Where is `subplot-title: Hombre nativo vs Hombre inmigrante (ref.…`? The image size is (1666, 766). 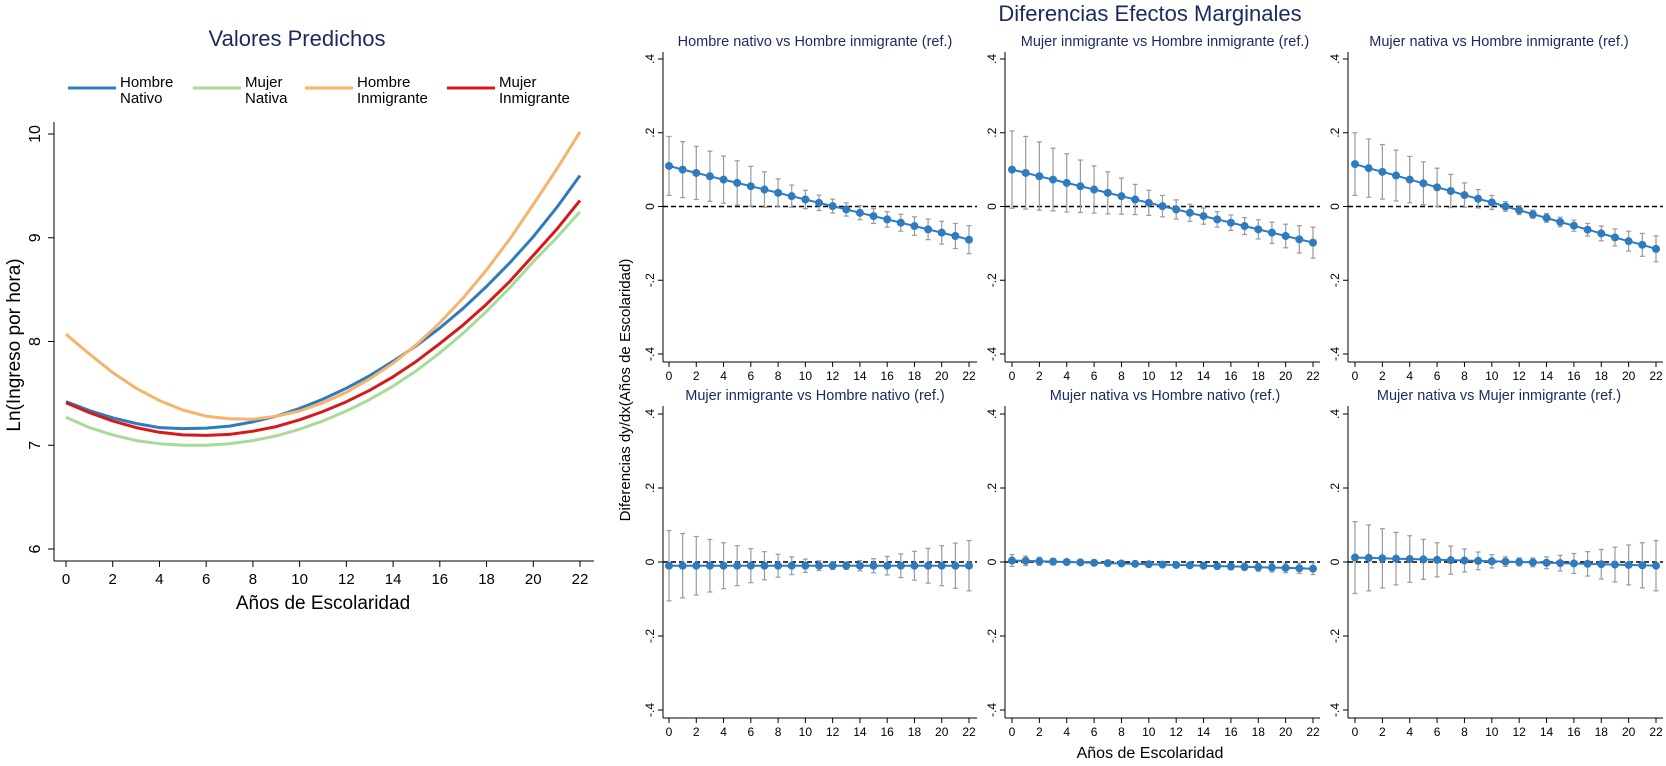 subplot-title: Hombre nativo vs Hombre inmigrante (ref.… is located at coordinates (815, 42).